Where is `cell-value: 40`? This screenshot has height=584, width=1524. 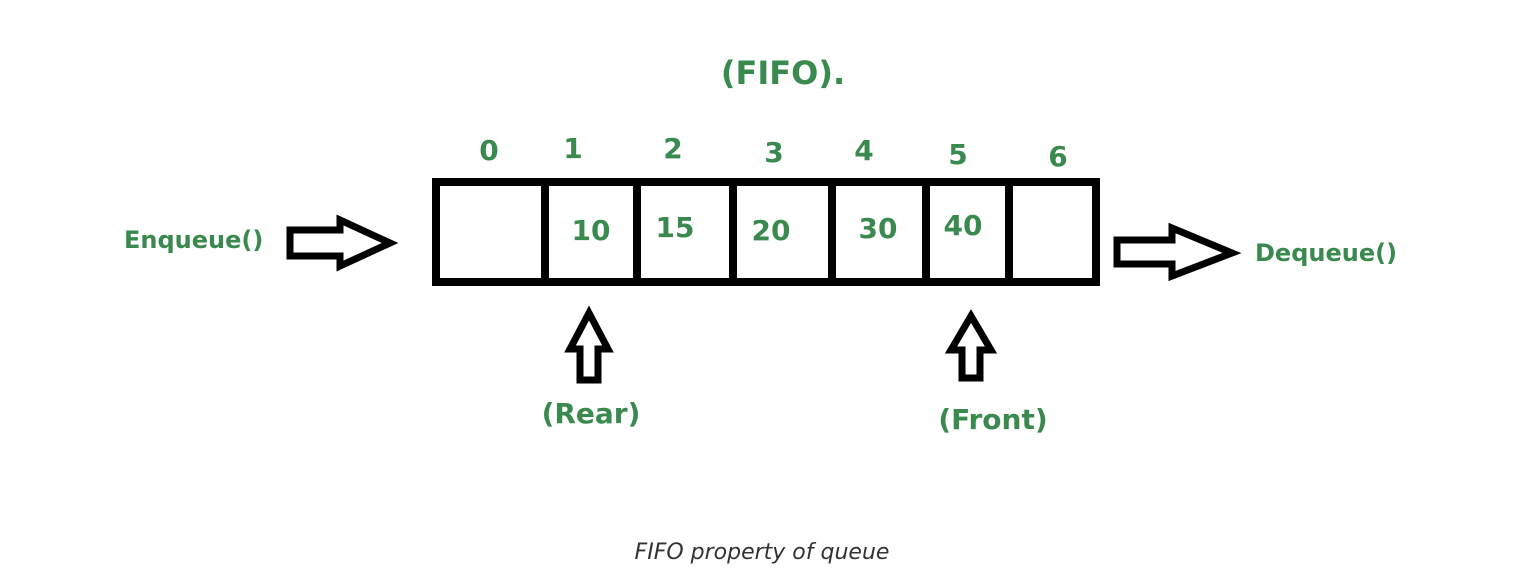
cell-value: 40 is located at coordinates (963, 225).